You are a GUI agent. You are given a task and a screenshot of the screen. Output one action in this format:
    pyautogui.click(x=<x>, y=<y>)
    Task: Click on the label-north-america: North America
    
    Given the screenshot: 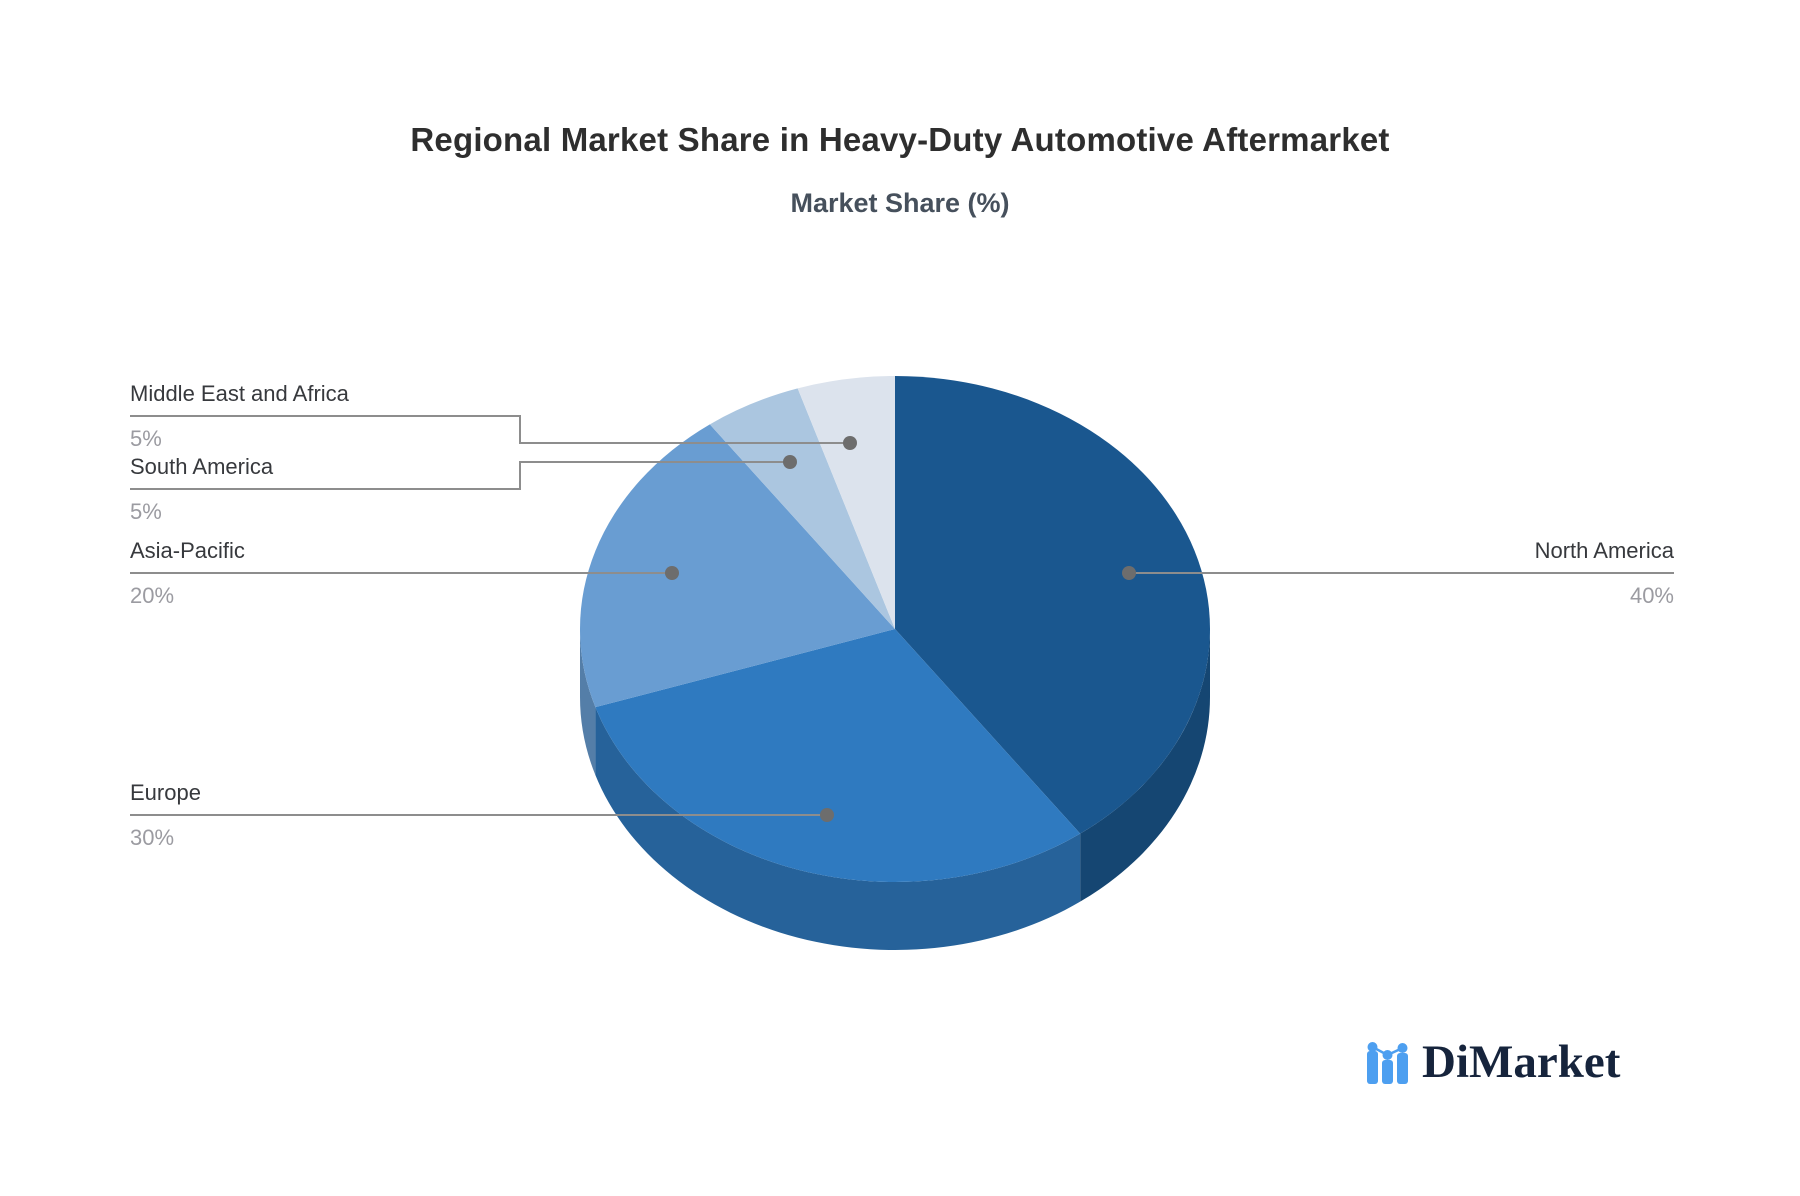 What is the action you would take?
    pyautogui.click(x=1604, y=550)
    